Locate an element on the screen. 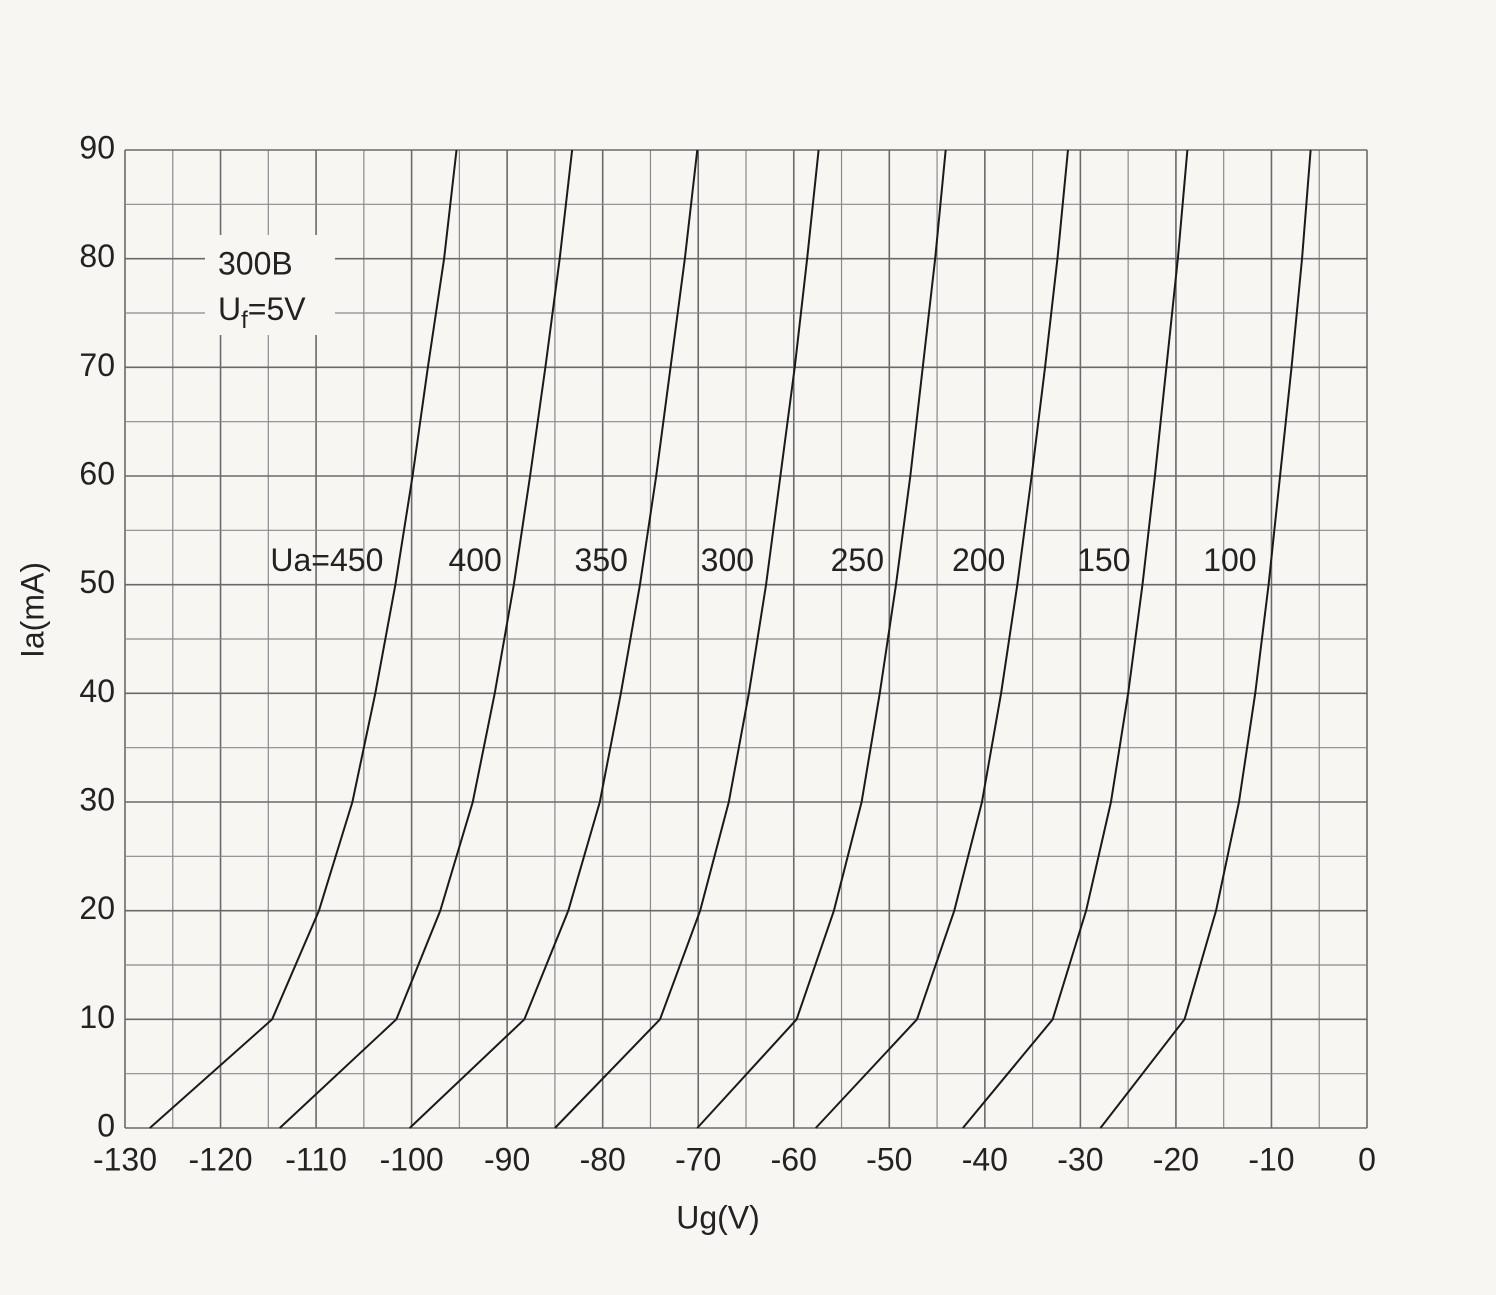  filament-value: =5V is located at coordinates (277, 309).